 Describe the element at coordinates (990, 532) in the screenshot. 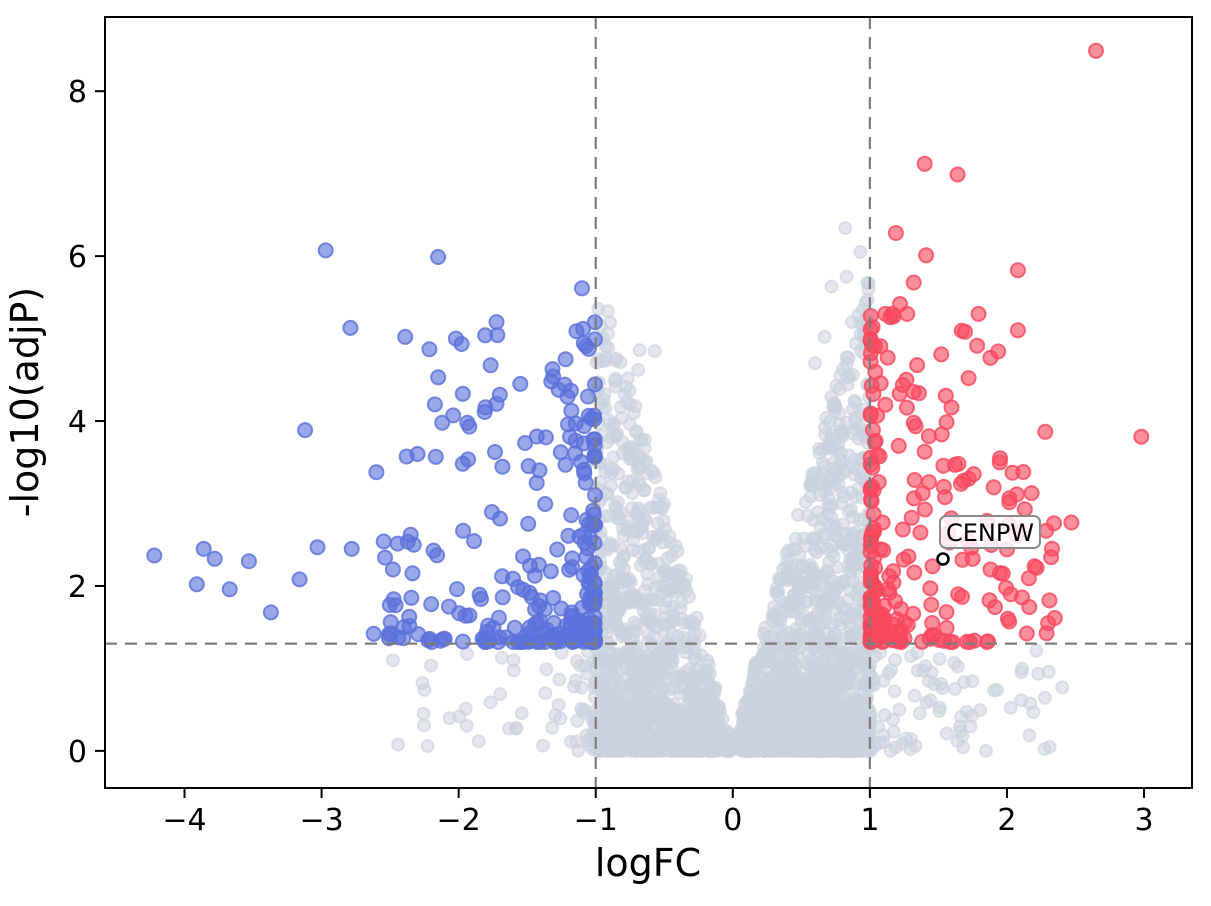

I see `annotation-box` at that location.